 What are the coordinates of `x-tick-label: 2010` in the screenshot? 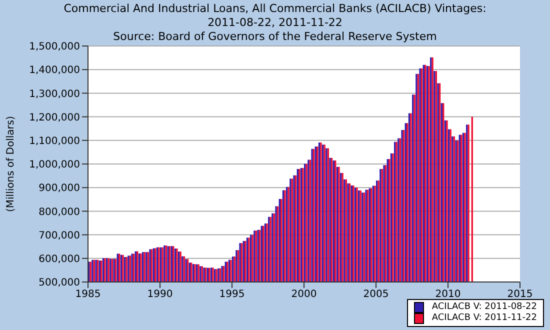 It's located at (448, 294).